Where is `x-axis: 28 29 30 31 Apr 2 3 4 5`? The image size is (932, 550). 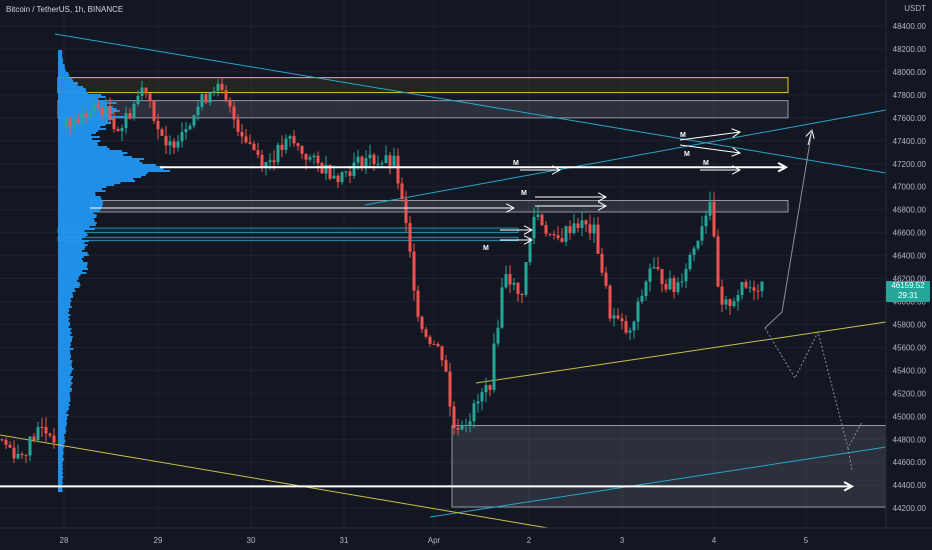
x-axis: 28 29 30 31 Apr 2 3 4 5 is located at coordinates (466, 538).